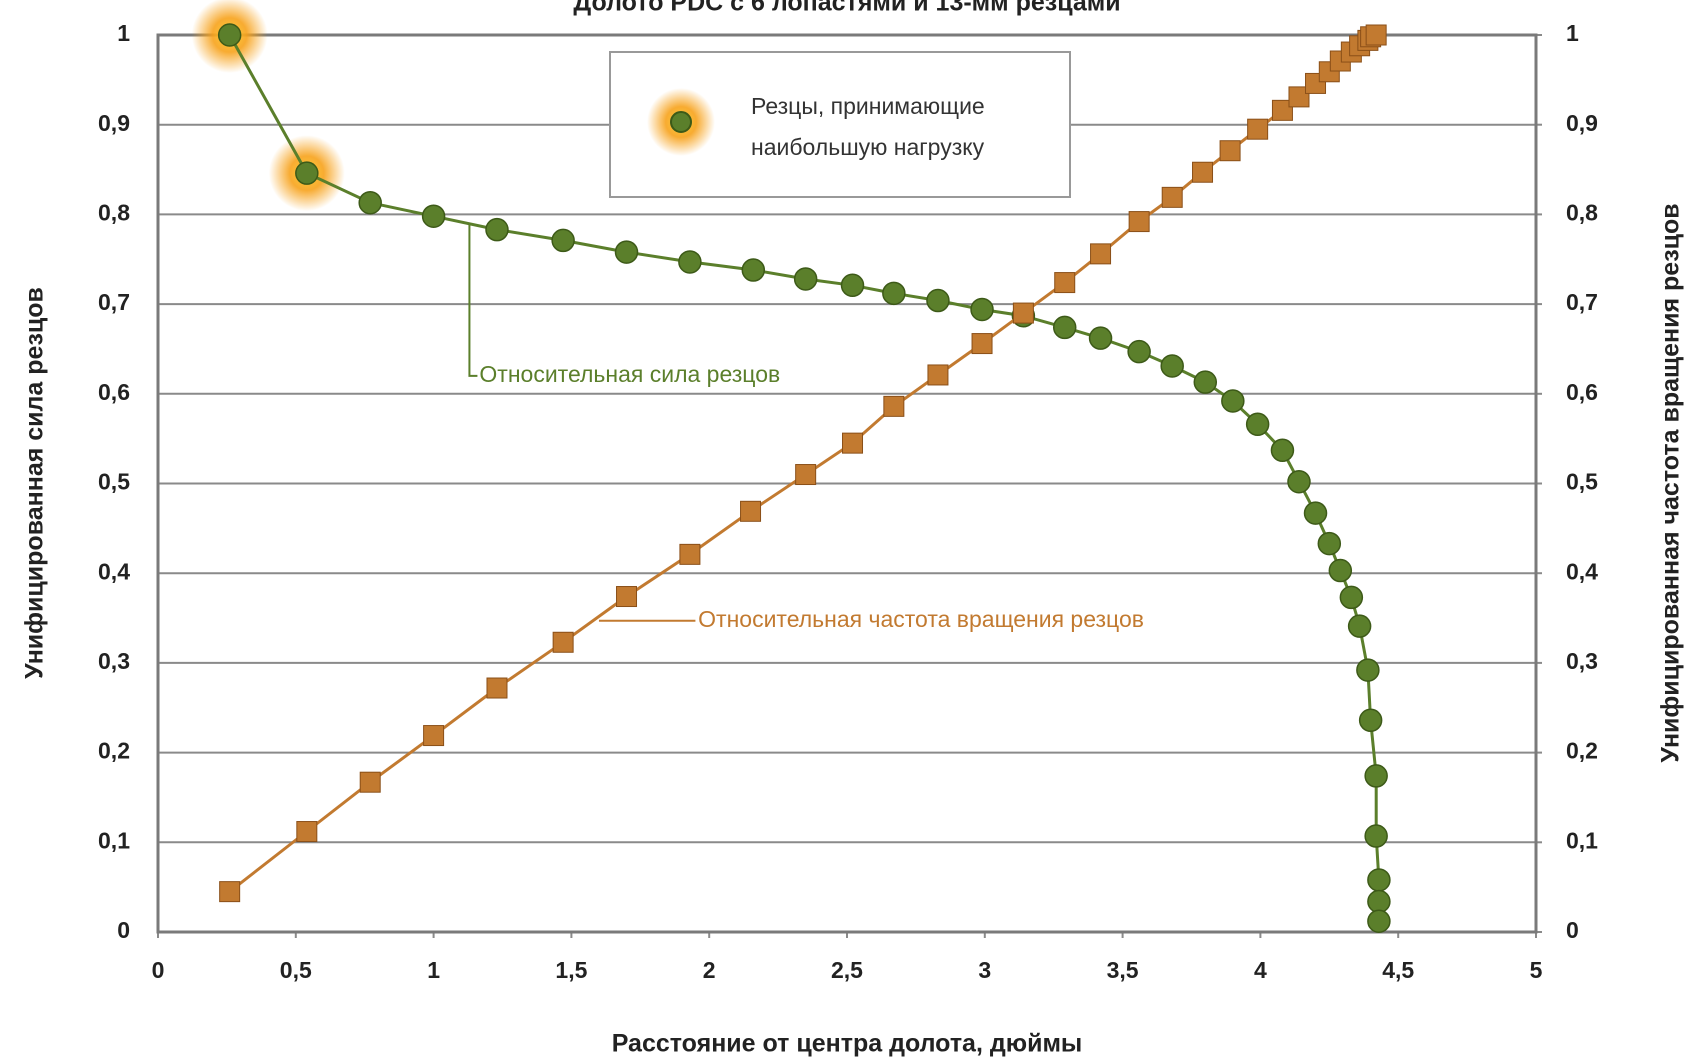 Image resolution: width=1694 pixels, height=1064 pixels. I want to click on y2-tick-label: 0, so click(1572, 930).